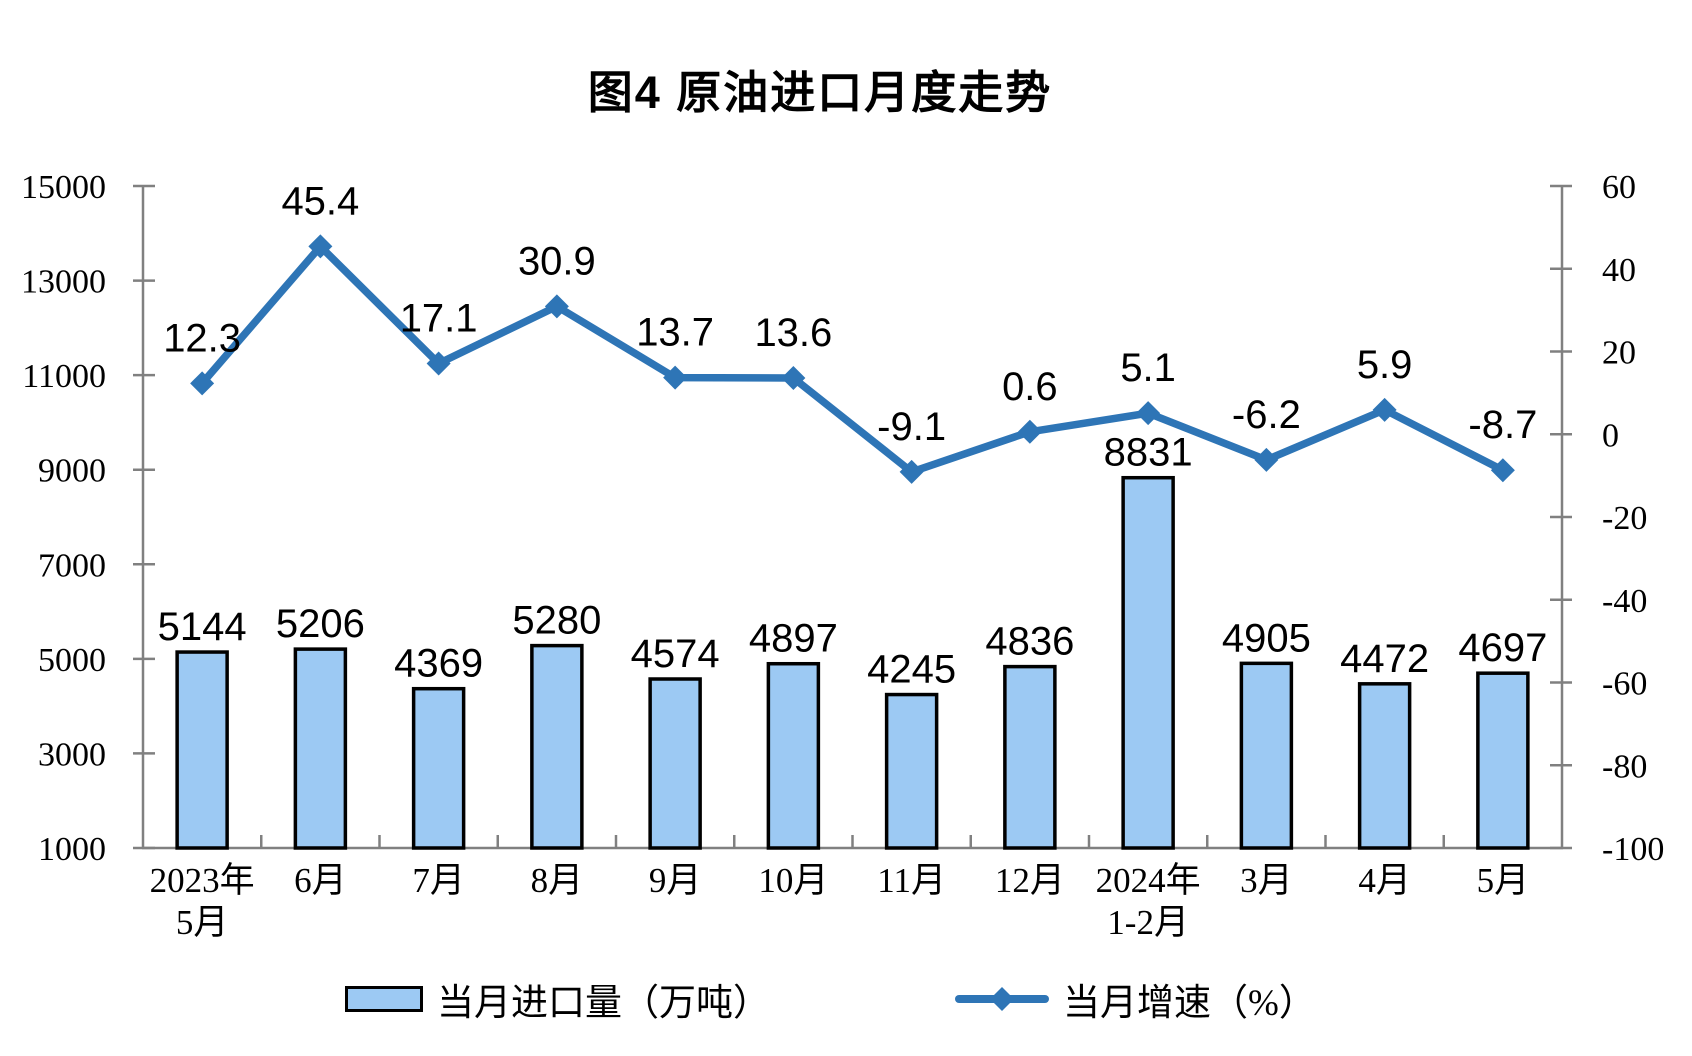 The width and height of the screenshot is (1692, 1056). What do you see at coordinates (72, 754) in the screenshot?
I see `left-axis-tick-label: 3000` at bounding box center [72, 754].